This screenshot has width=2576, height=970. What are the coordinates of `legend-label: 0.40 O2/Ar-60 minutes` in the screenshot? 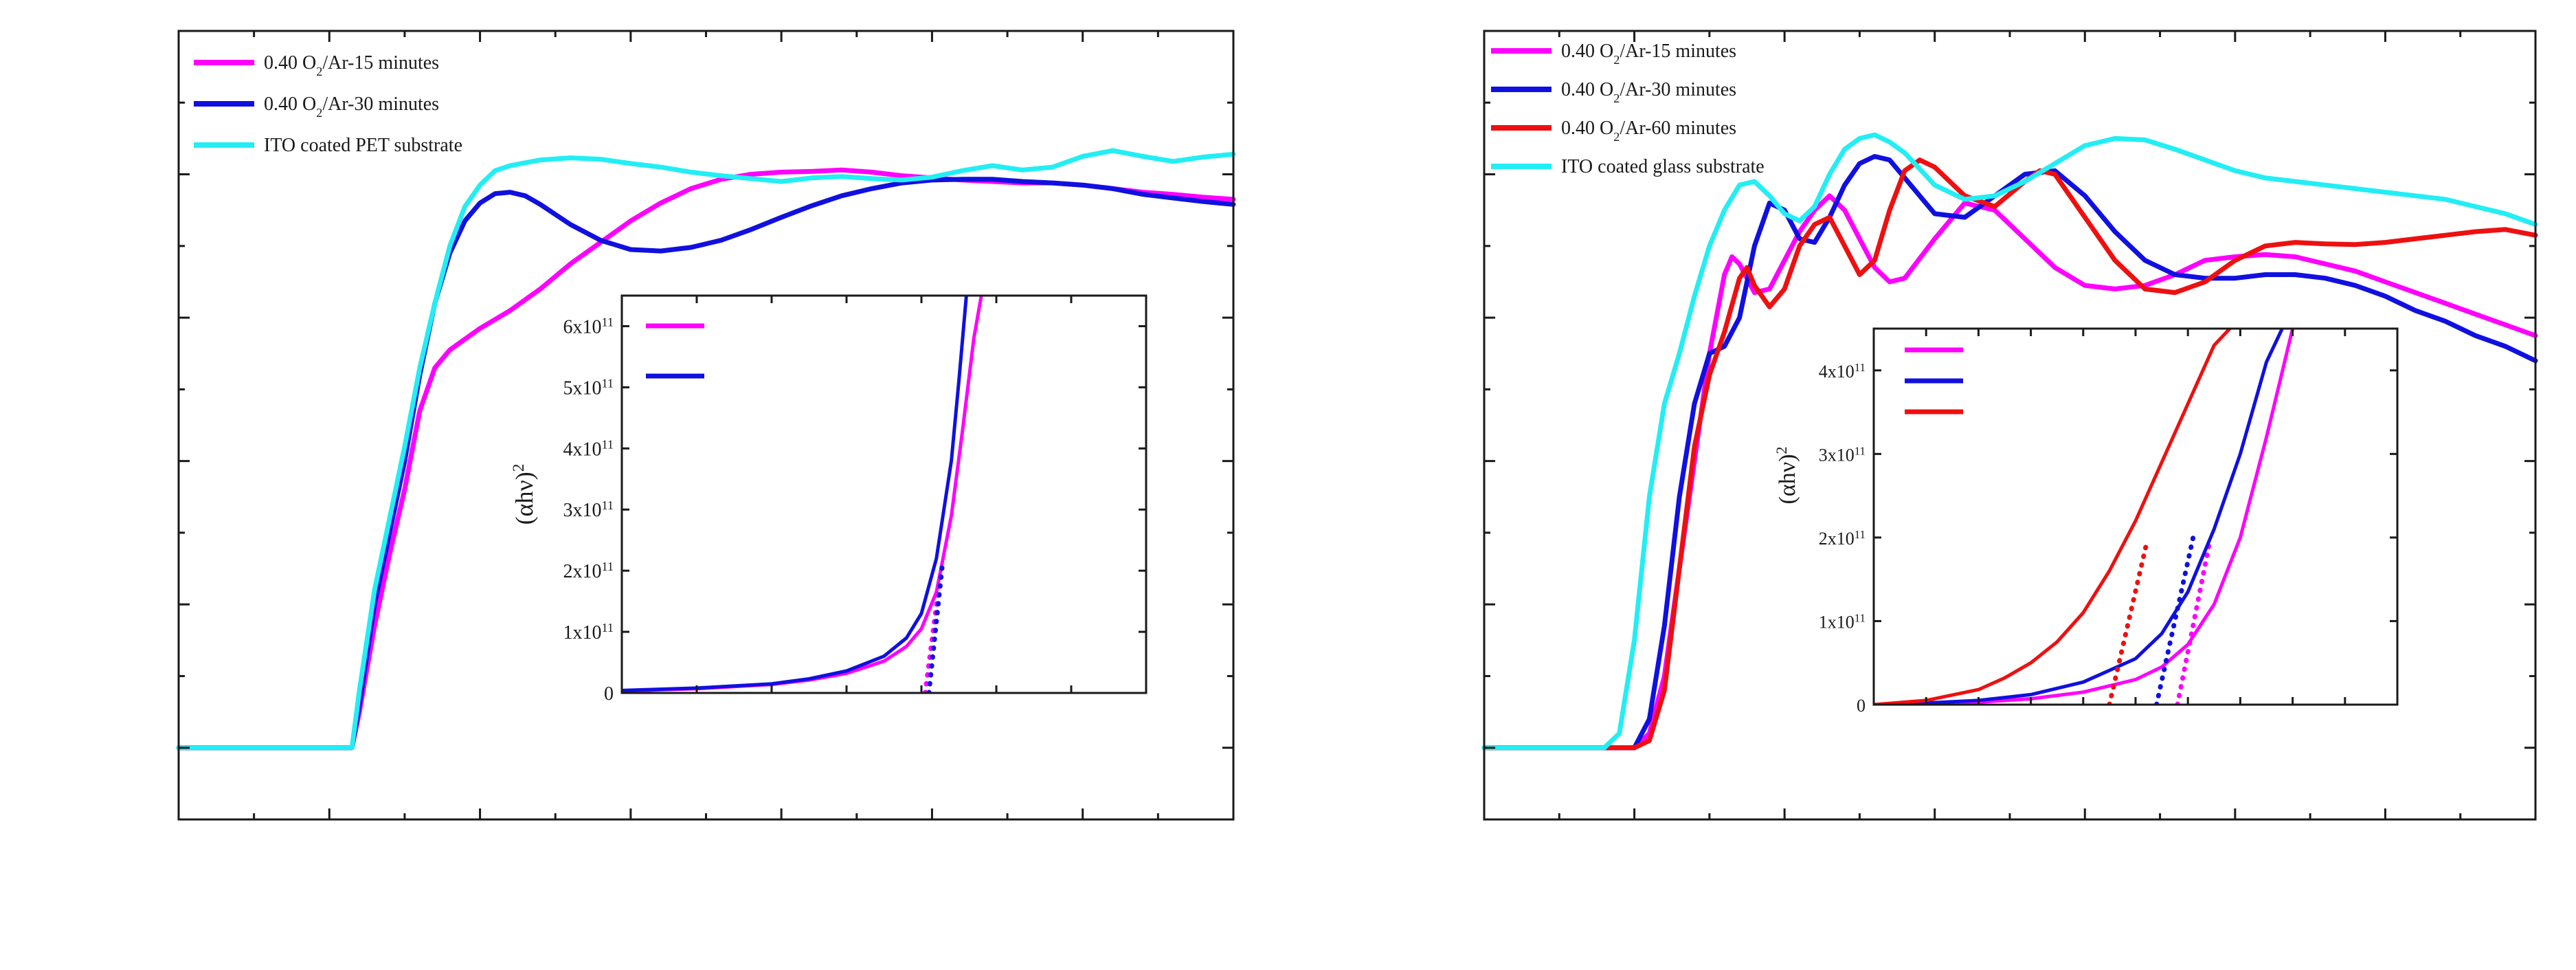 It's located at (1648, 131).